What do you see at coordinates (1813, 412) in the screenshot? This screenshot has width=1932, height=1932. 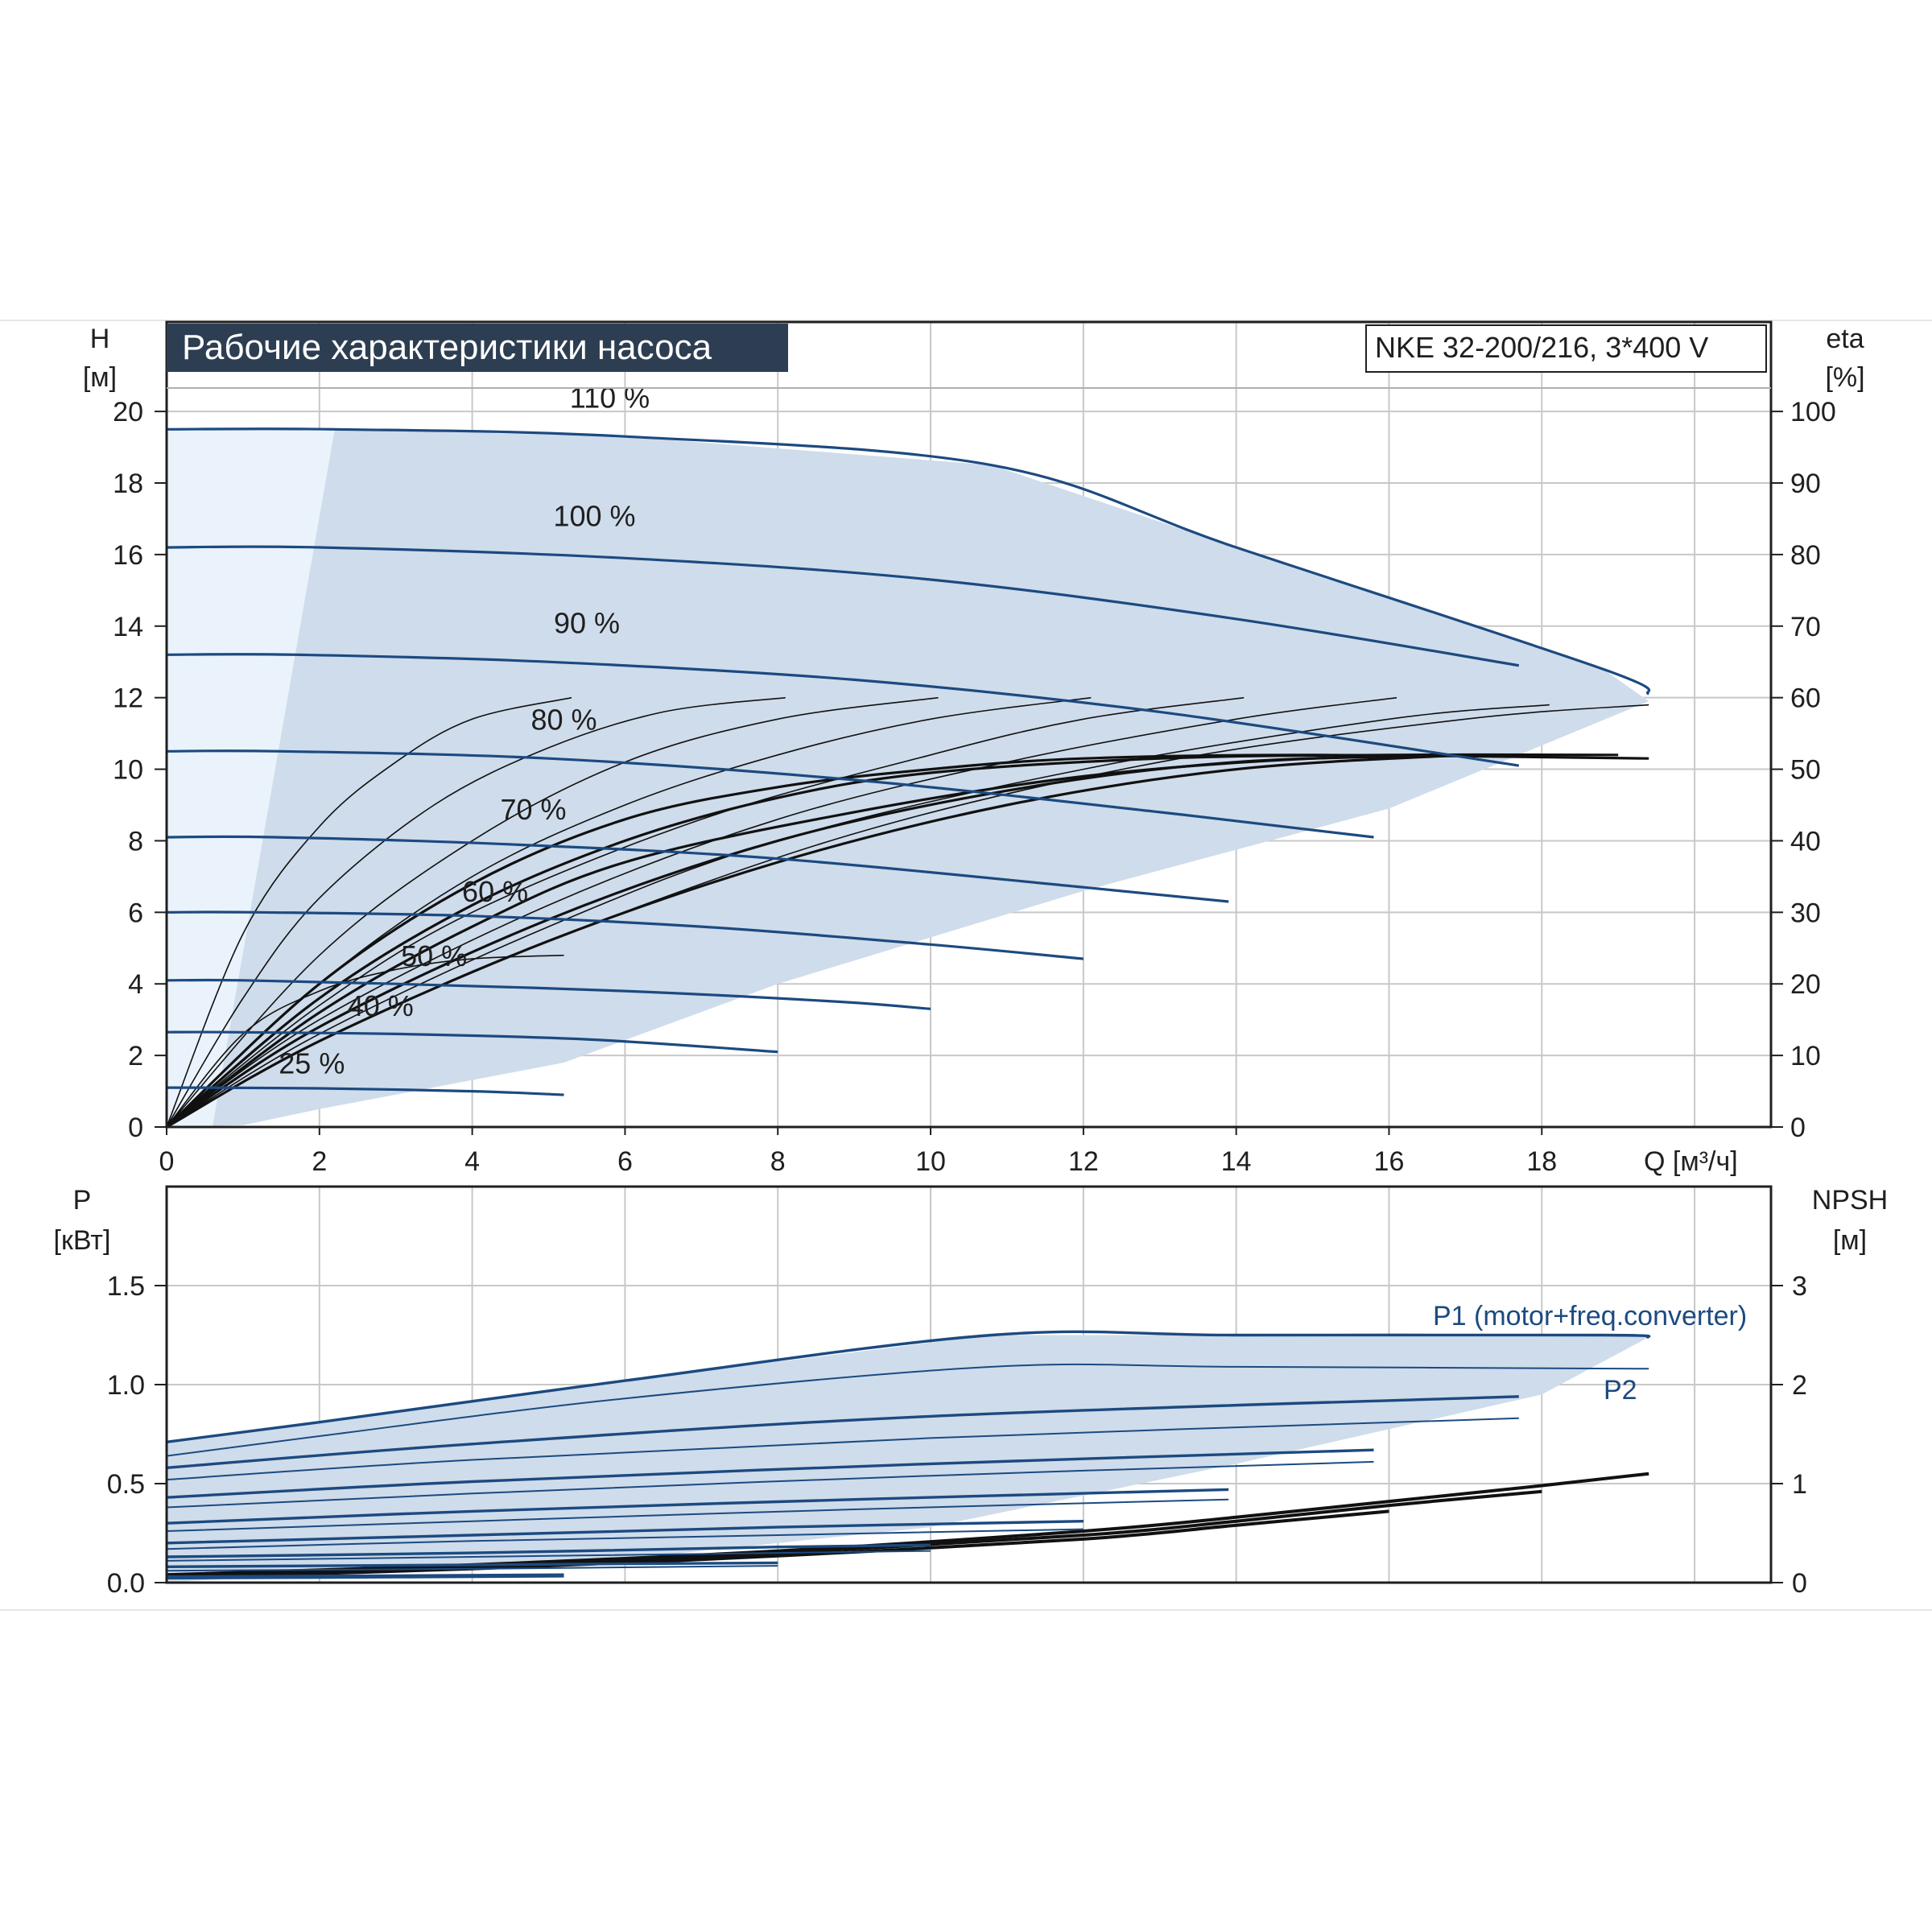 I see `y2-tick-label: 100` at bounding box center [1813, 412].